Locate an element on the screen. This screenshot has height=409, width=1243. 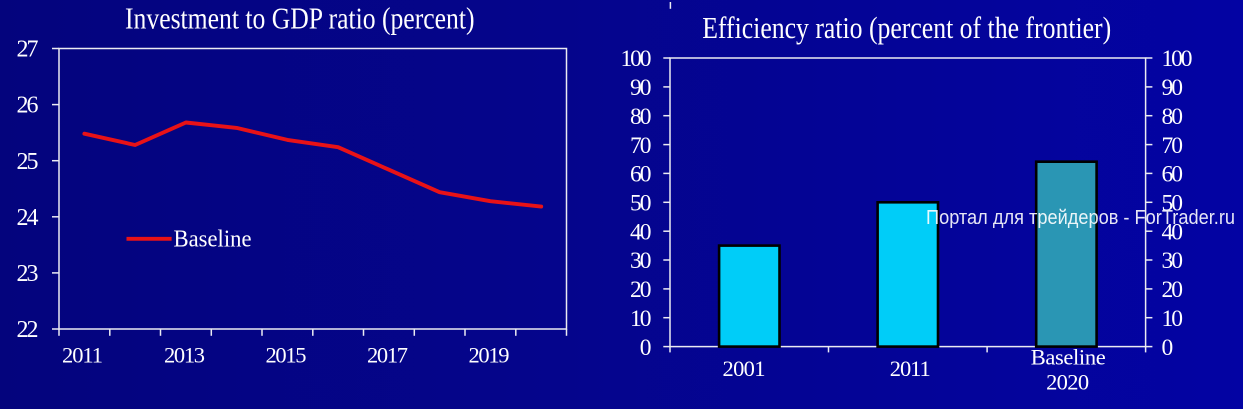
svg-text: 26 is located at coordinates (28, 106).